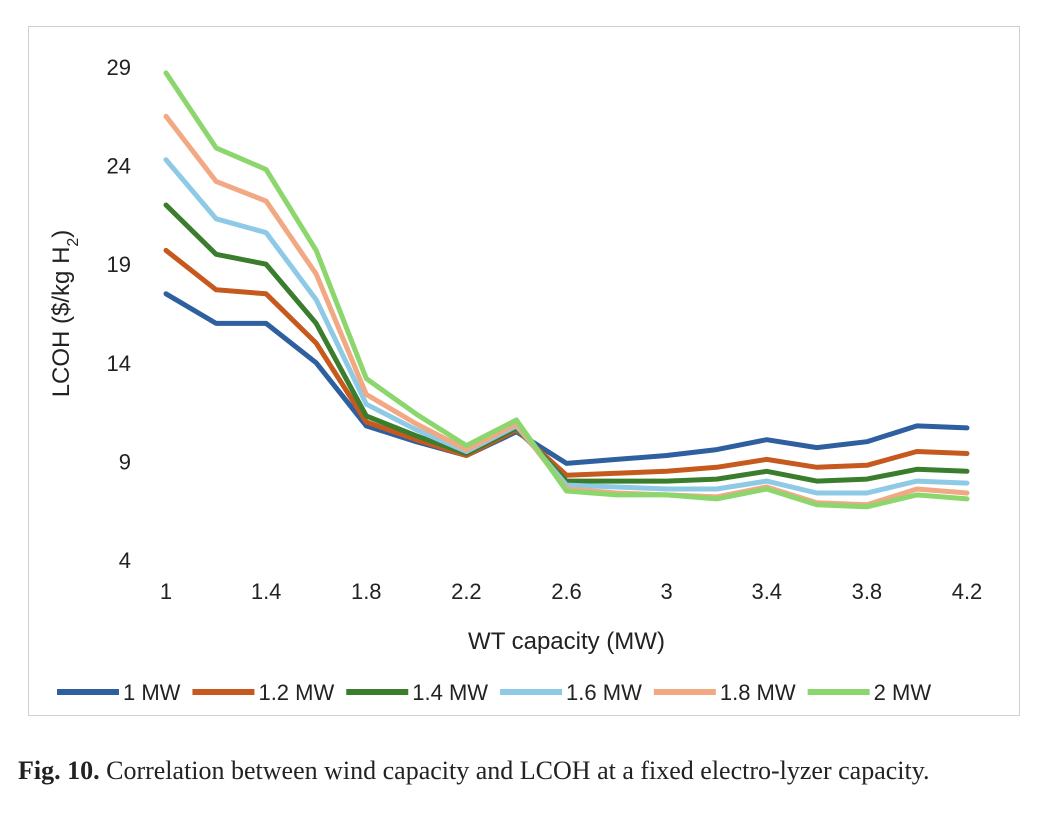  What do you see at coordinates (152, 692) in the screenshot?
I see `legend-label-1: 1 MW` at bounding box center [152, 692].